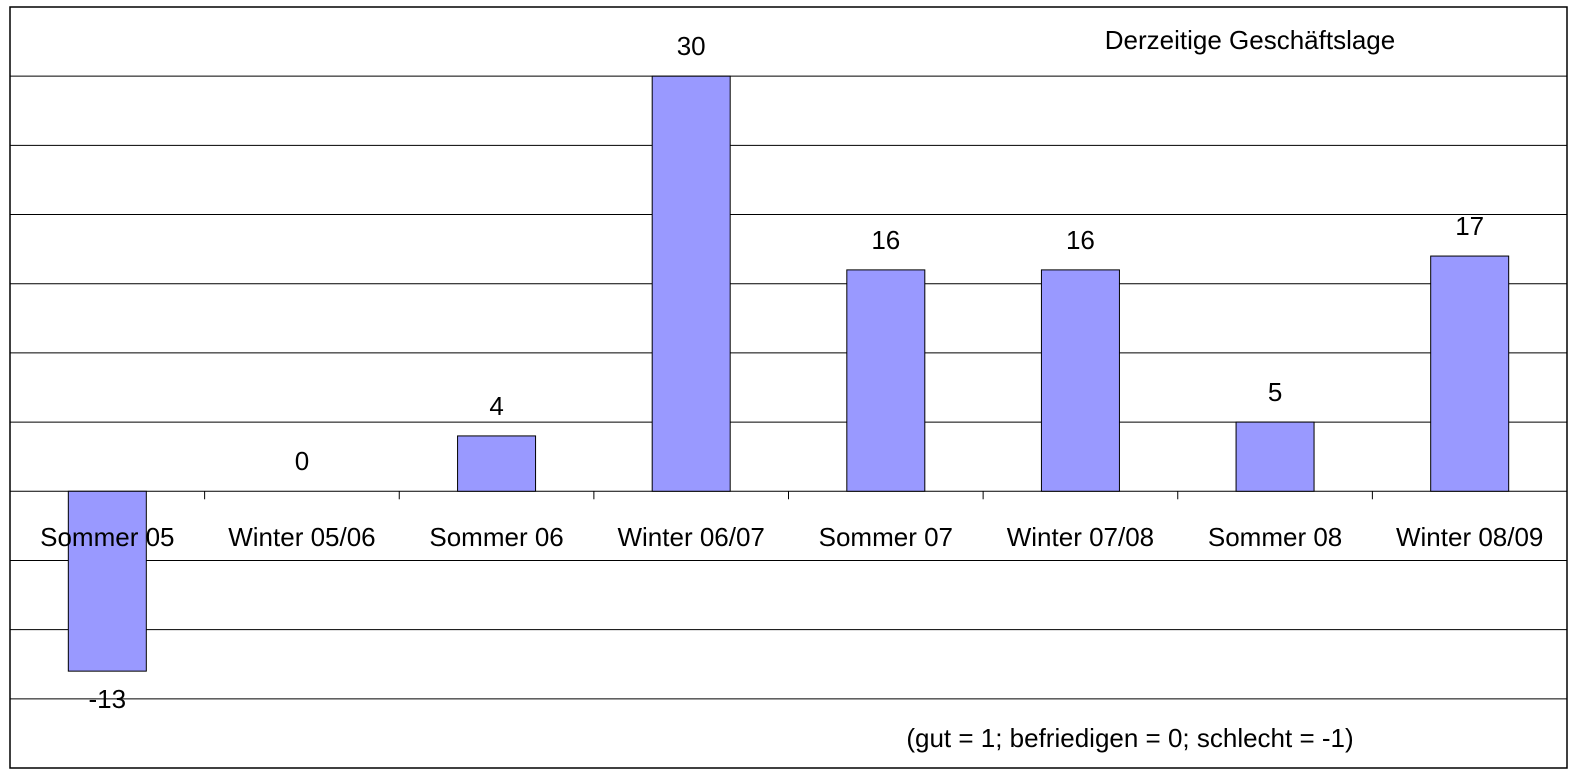 Image resolution: width=1591 pixels, height=779 pixels. What do you see at coordinates (301, 537) in the screenshot?
I see `x-tick-label: Winter 05/06` at bounding box center [301, 537].